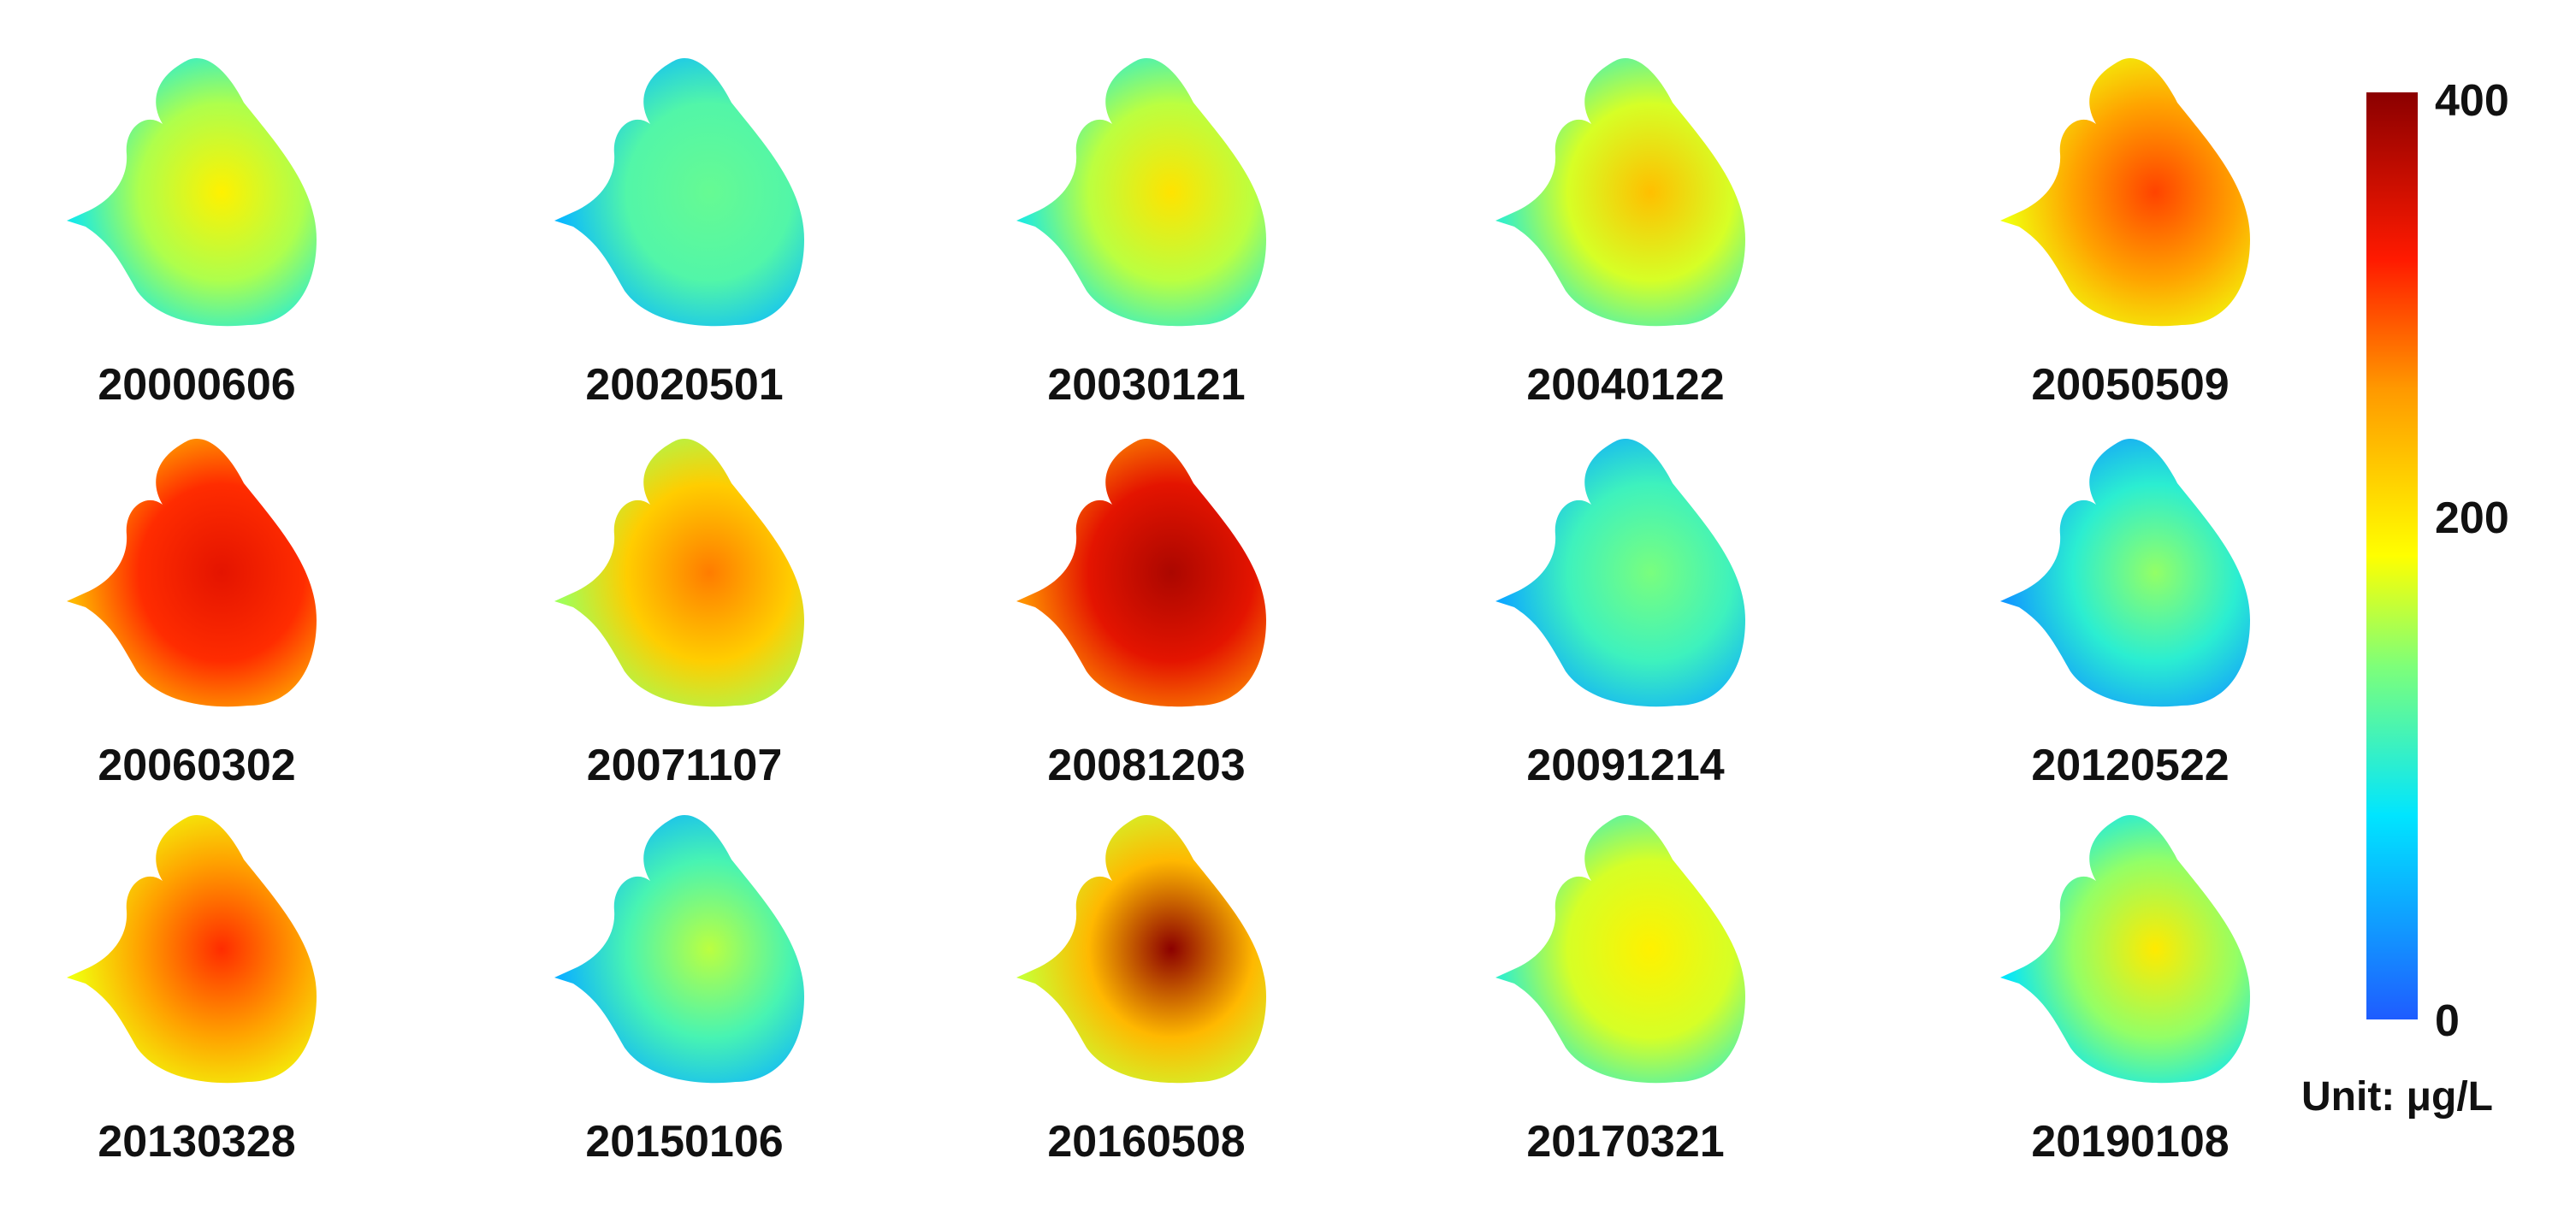 Image resolution: width=2576 pixels, height=1229 pixels. I want to click on colorbar-tick-max: 400, so click(2472, 101).